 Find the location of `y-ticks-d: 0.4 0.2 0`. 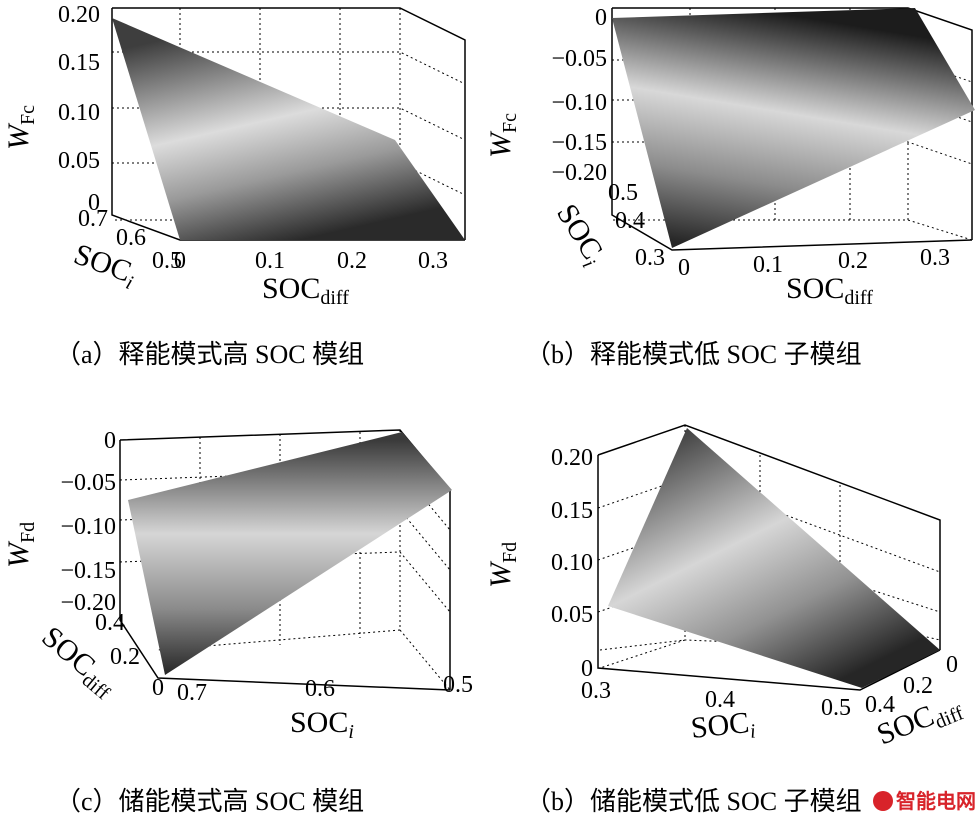

y-ticks-d: 0.4 0.2 0 is located at coordinates (911, 685).